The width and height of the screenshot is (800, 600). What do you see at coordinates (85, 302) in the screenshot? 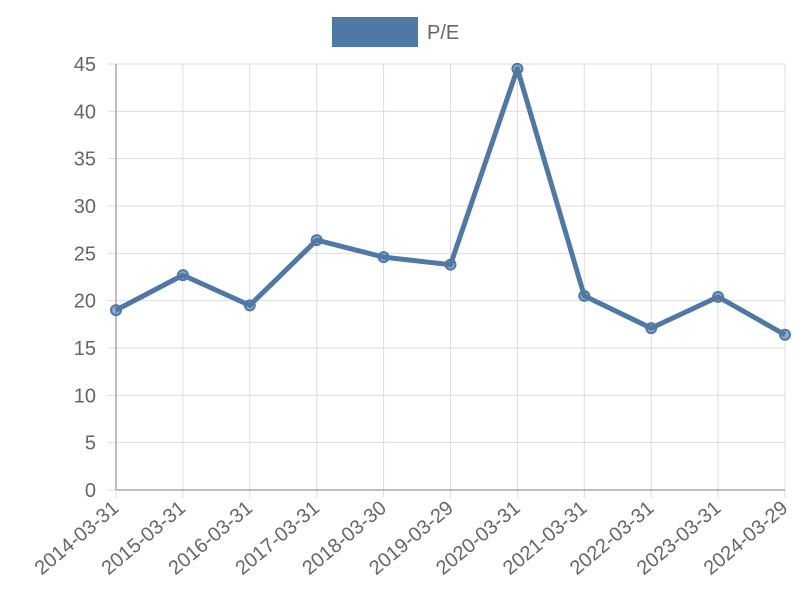
I see `y-tick-label: 20` at bounding box center [85, 302].